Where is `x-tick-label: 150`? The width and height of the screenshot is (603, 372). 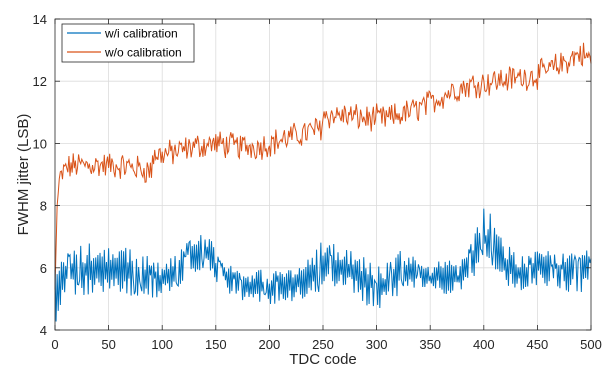 x-tick-label: 150 is located at coordinates (216, 344).